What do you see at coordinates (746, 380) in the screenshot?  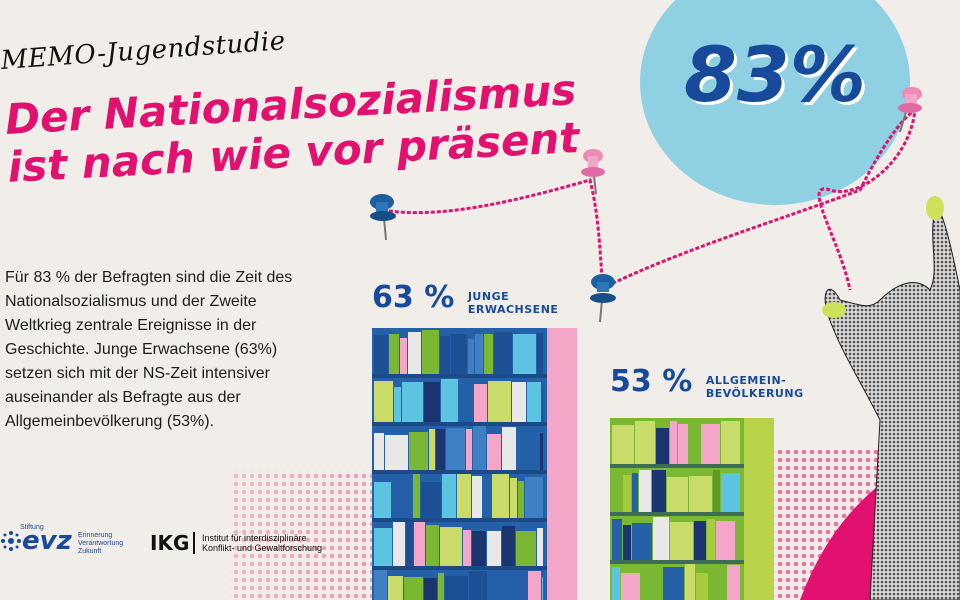 I see `stat-label-line-1: ALLGEMEIN-` at bounding box center [746, 380].